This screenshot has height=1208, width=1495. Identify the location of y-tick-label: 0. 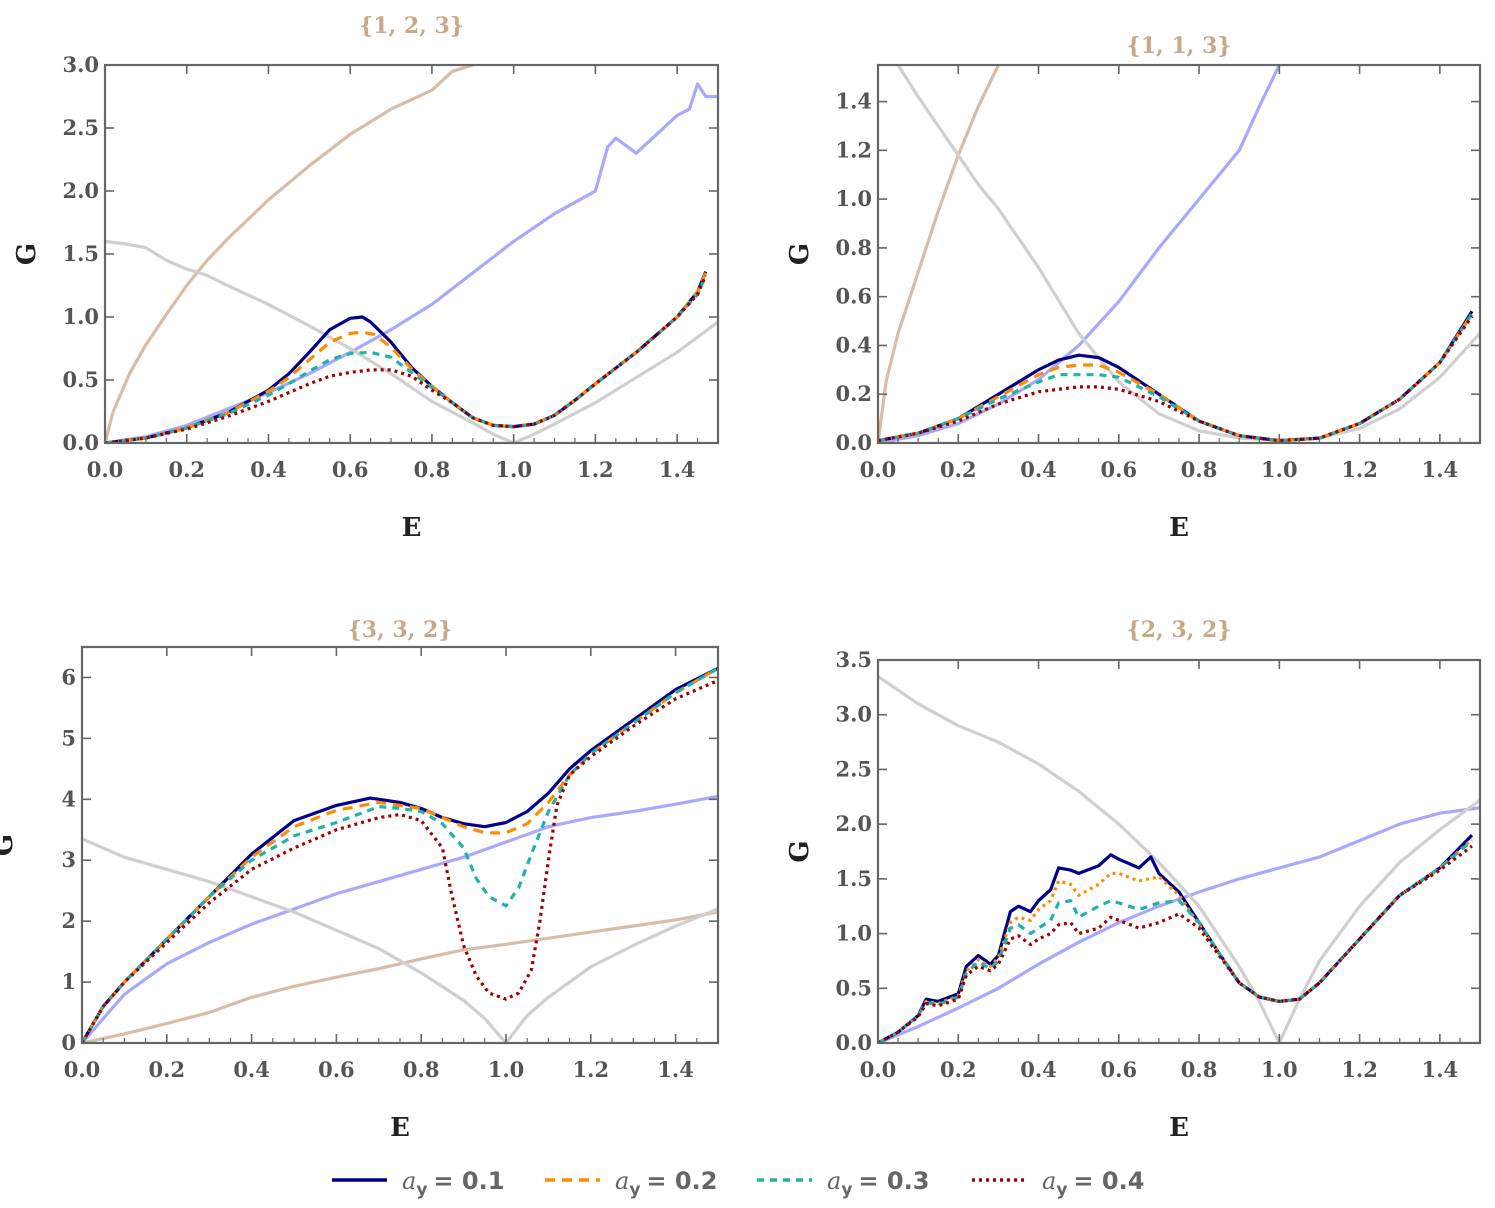
(68, 1042).